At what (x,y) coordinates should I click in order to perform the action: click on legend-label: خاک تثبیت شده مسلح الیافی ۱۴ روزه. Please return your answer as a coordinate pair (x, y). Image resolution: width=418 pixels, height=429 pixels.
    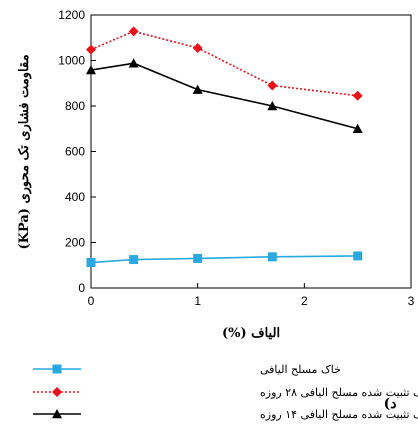
    Looking at the image, I should click on (339, 414).